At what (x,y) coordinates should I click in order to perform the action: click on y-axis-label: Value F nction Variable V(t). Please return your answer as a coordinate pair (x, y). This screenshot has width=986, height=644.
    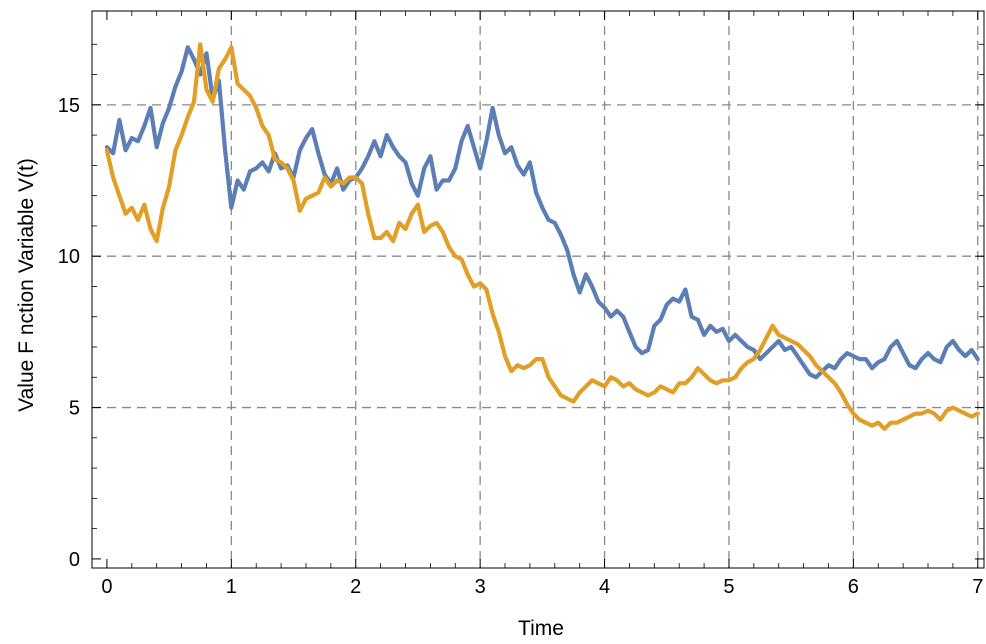
    Looking at the image, I should click on (26, 285).